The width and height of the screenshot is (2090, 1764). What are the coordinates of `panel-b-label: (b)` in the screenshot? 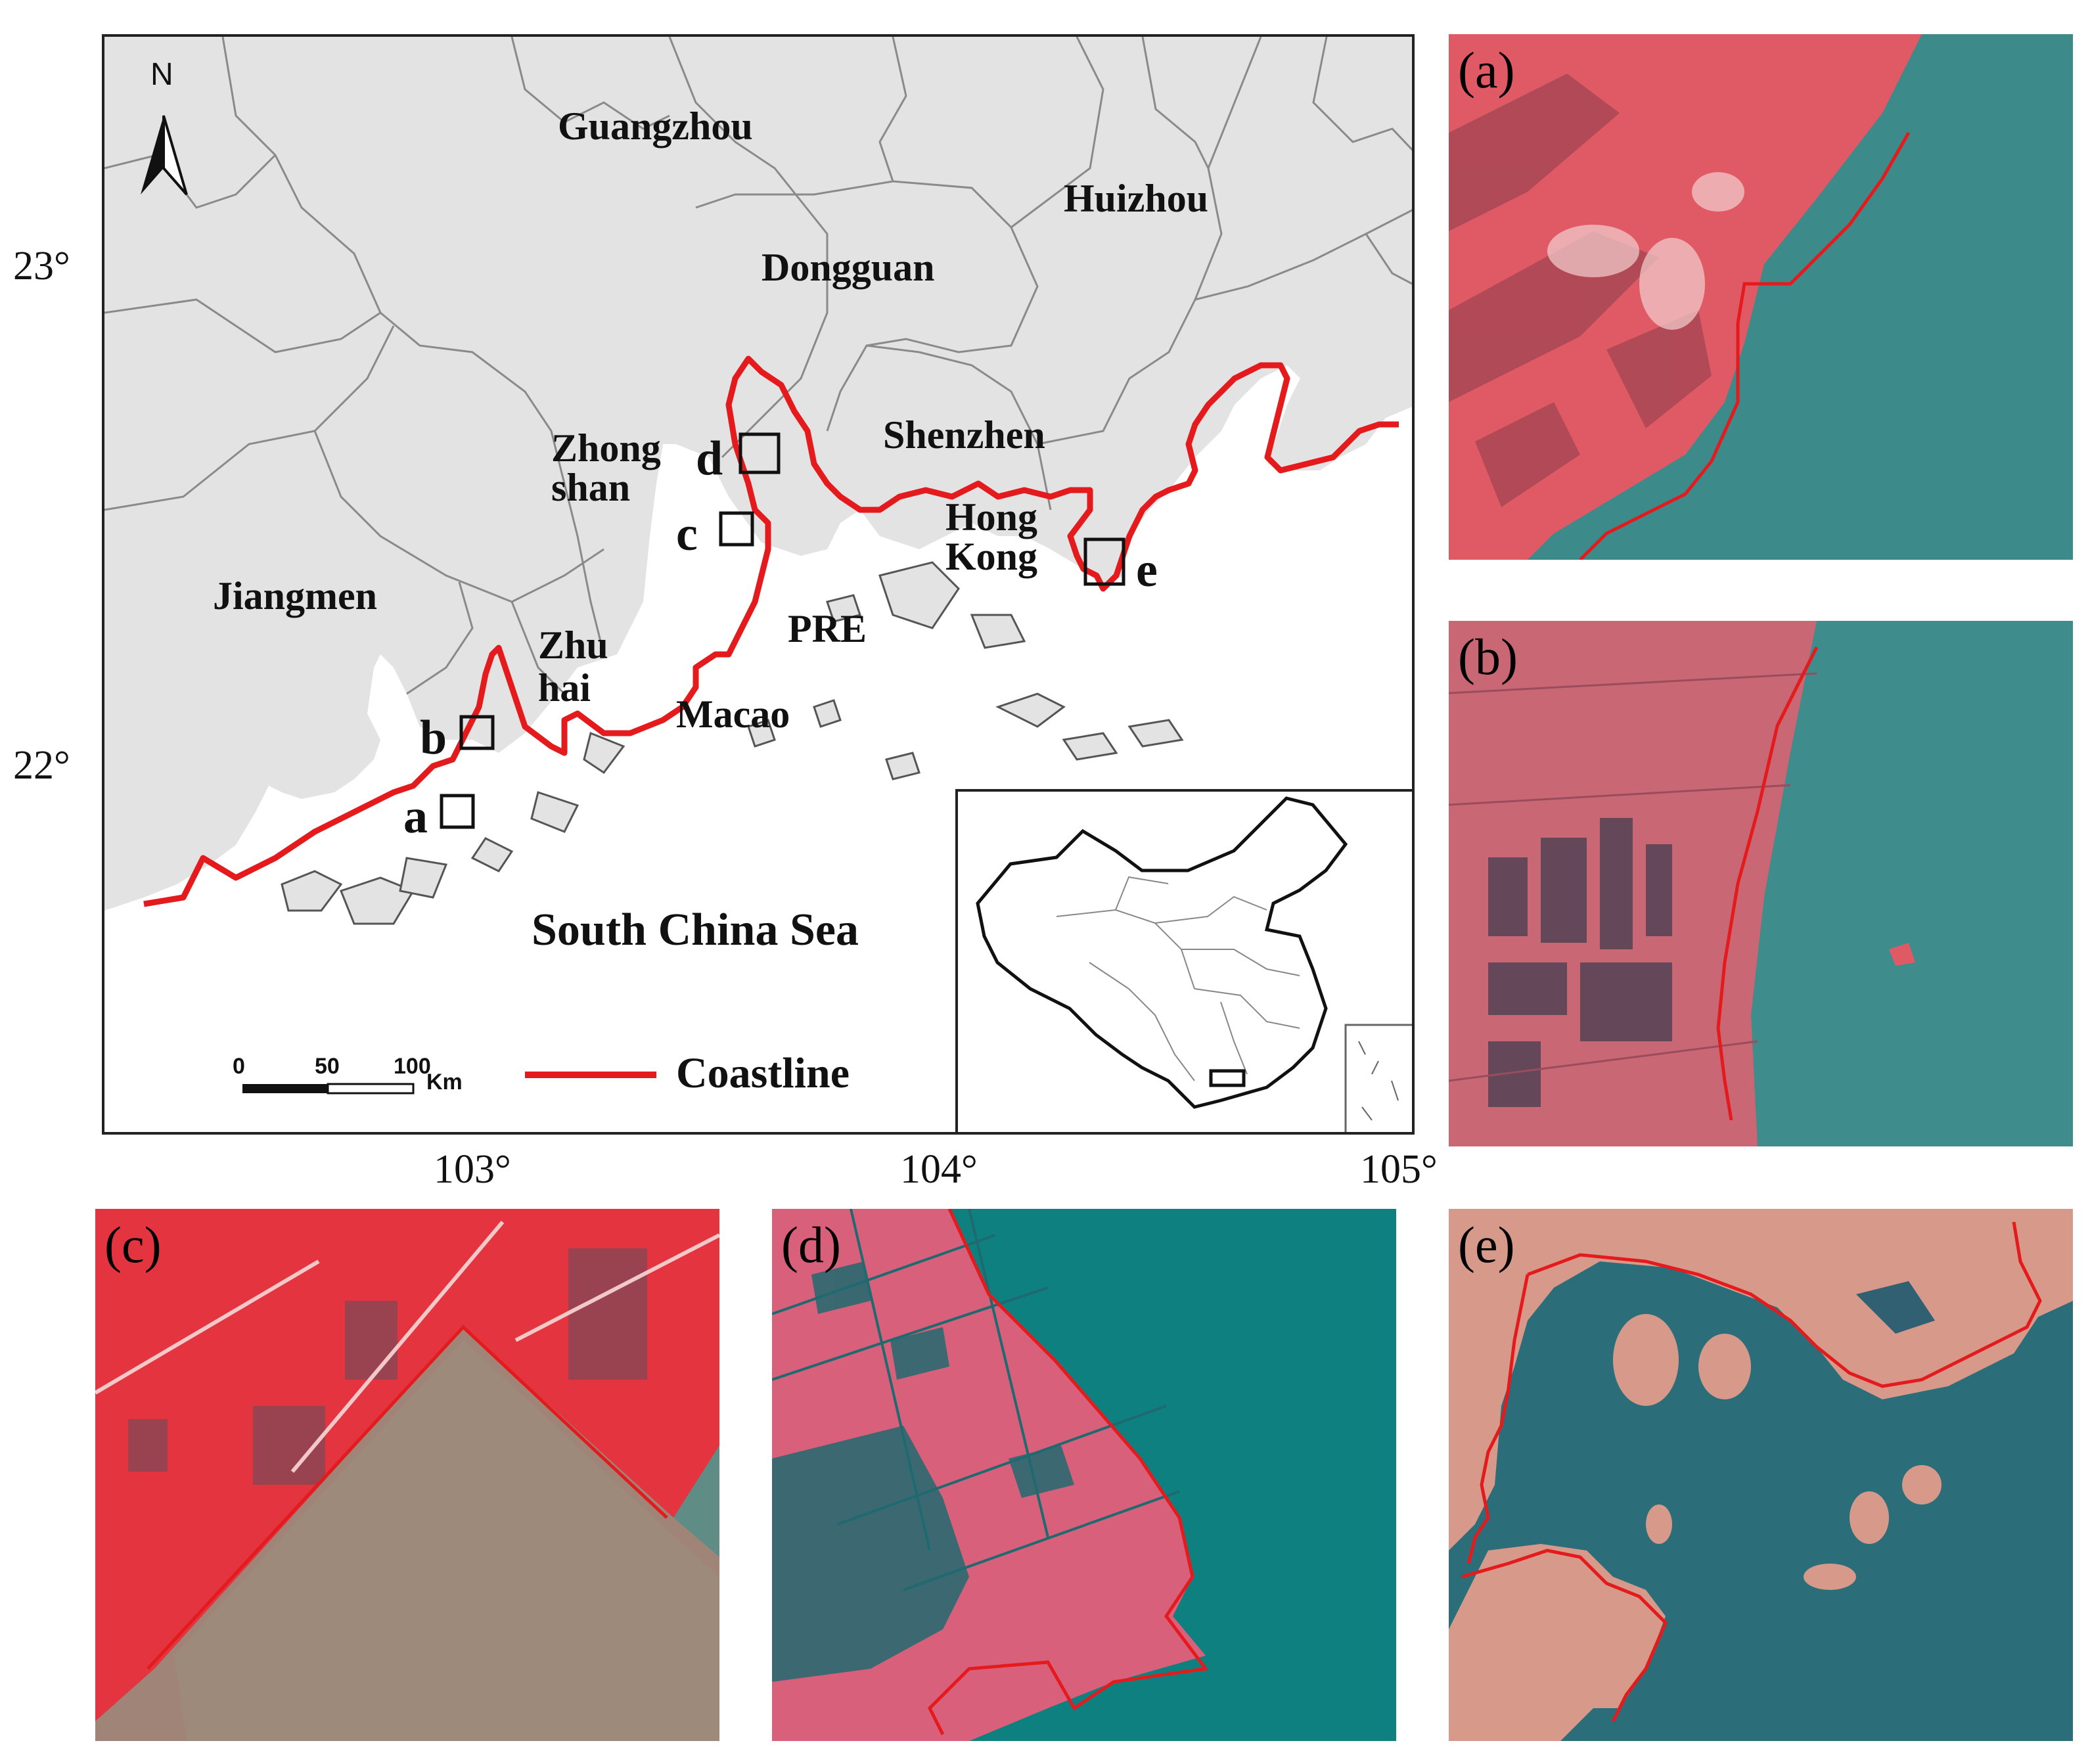 It's located at (1488, 656).